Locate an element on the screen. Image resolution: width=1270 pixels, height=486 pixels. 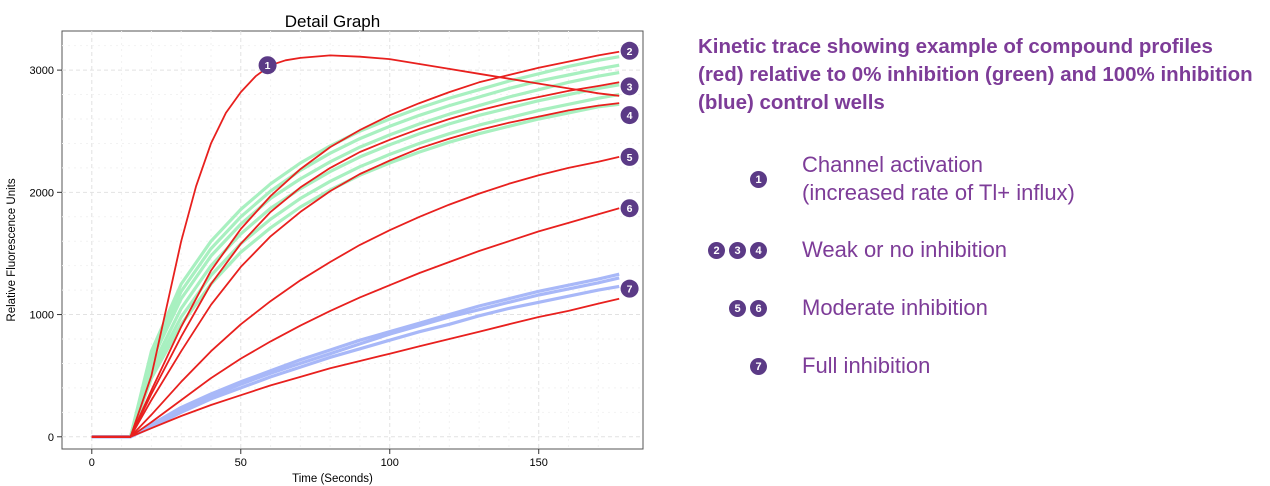
legend-markers: 1 is located at coordinates (758, 179).